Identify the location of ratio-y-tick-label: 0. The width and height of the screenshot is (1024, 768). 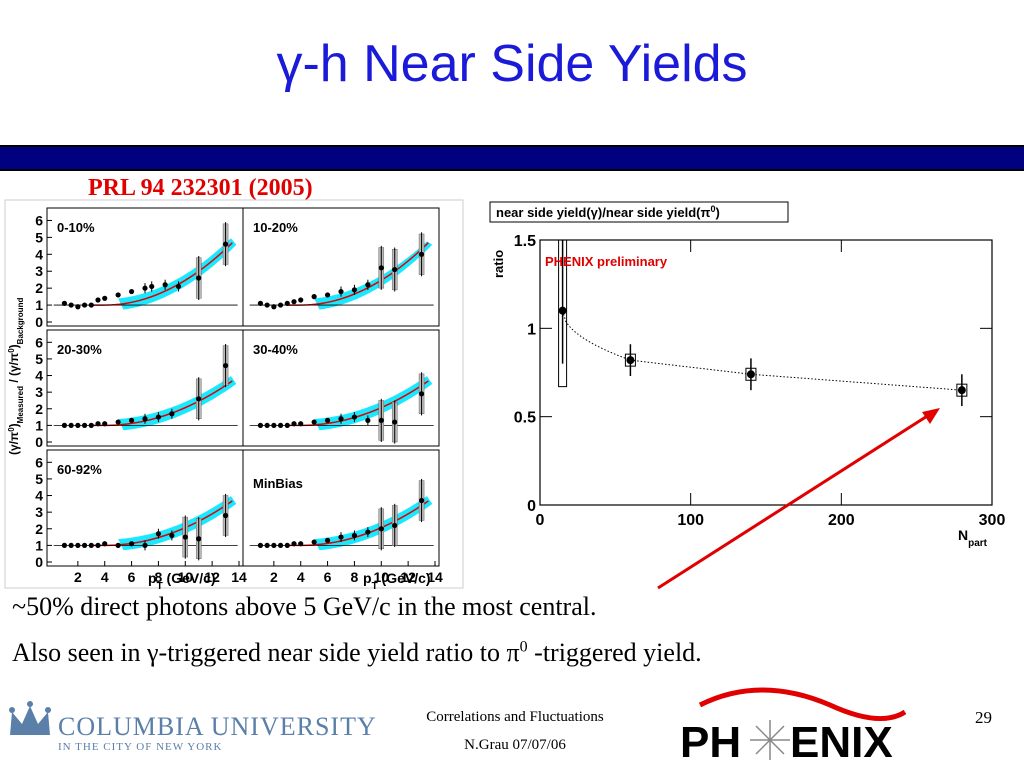
(531, 506).